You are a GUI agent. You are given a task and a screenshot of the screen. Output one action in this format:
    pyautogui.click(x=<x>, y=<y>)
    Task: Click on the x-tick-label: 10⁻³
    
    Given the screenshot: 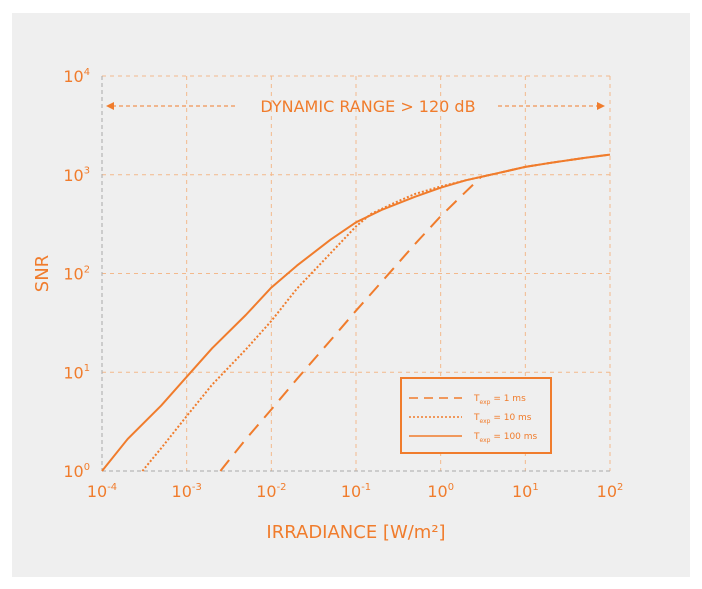 What is the action you would take?
    pyautogui.click(x=187, y=491)
    